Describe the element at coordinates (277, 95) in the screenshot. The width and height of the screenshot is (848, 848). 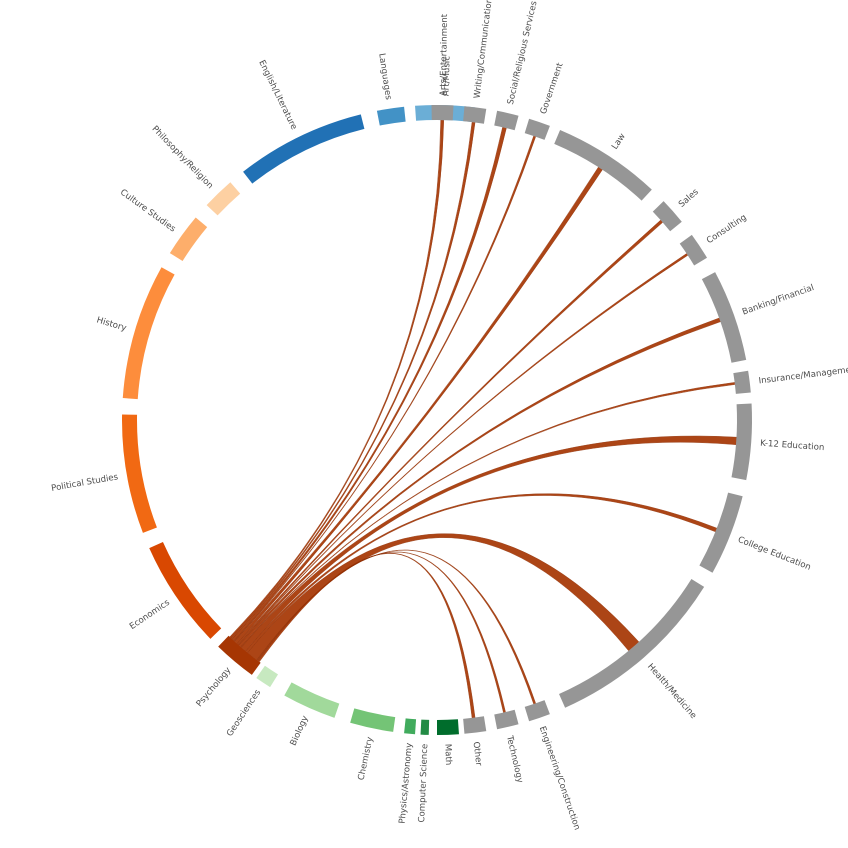
I see `label-english-literature: English/Literature` at that location.